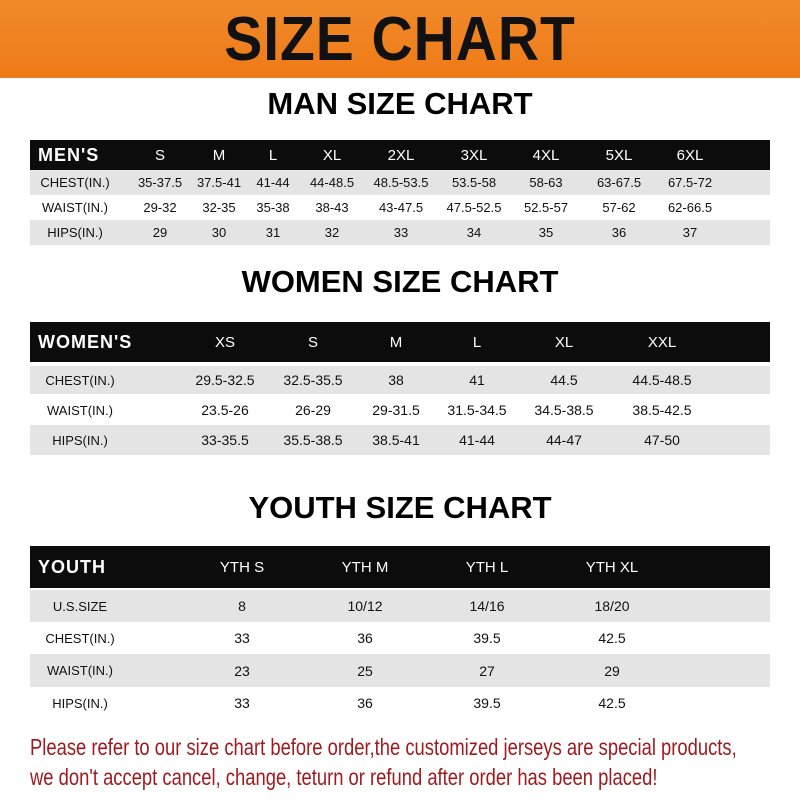  I want to click on measurement-value: 31, so click(273, 232).